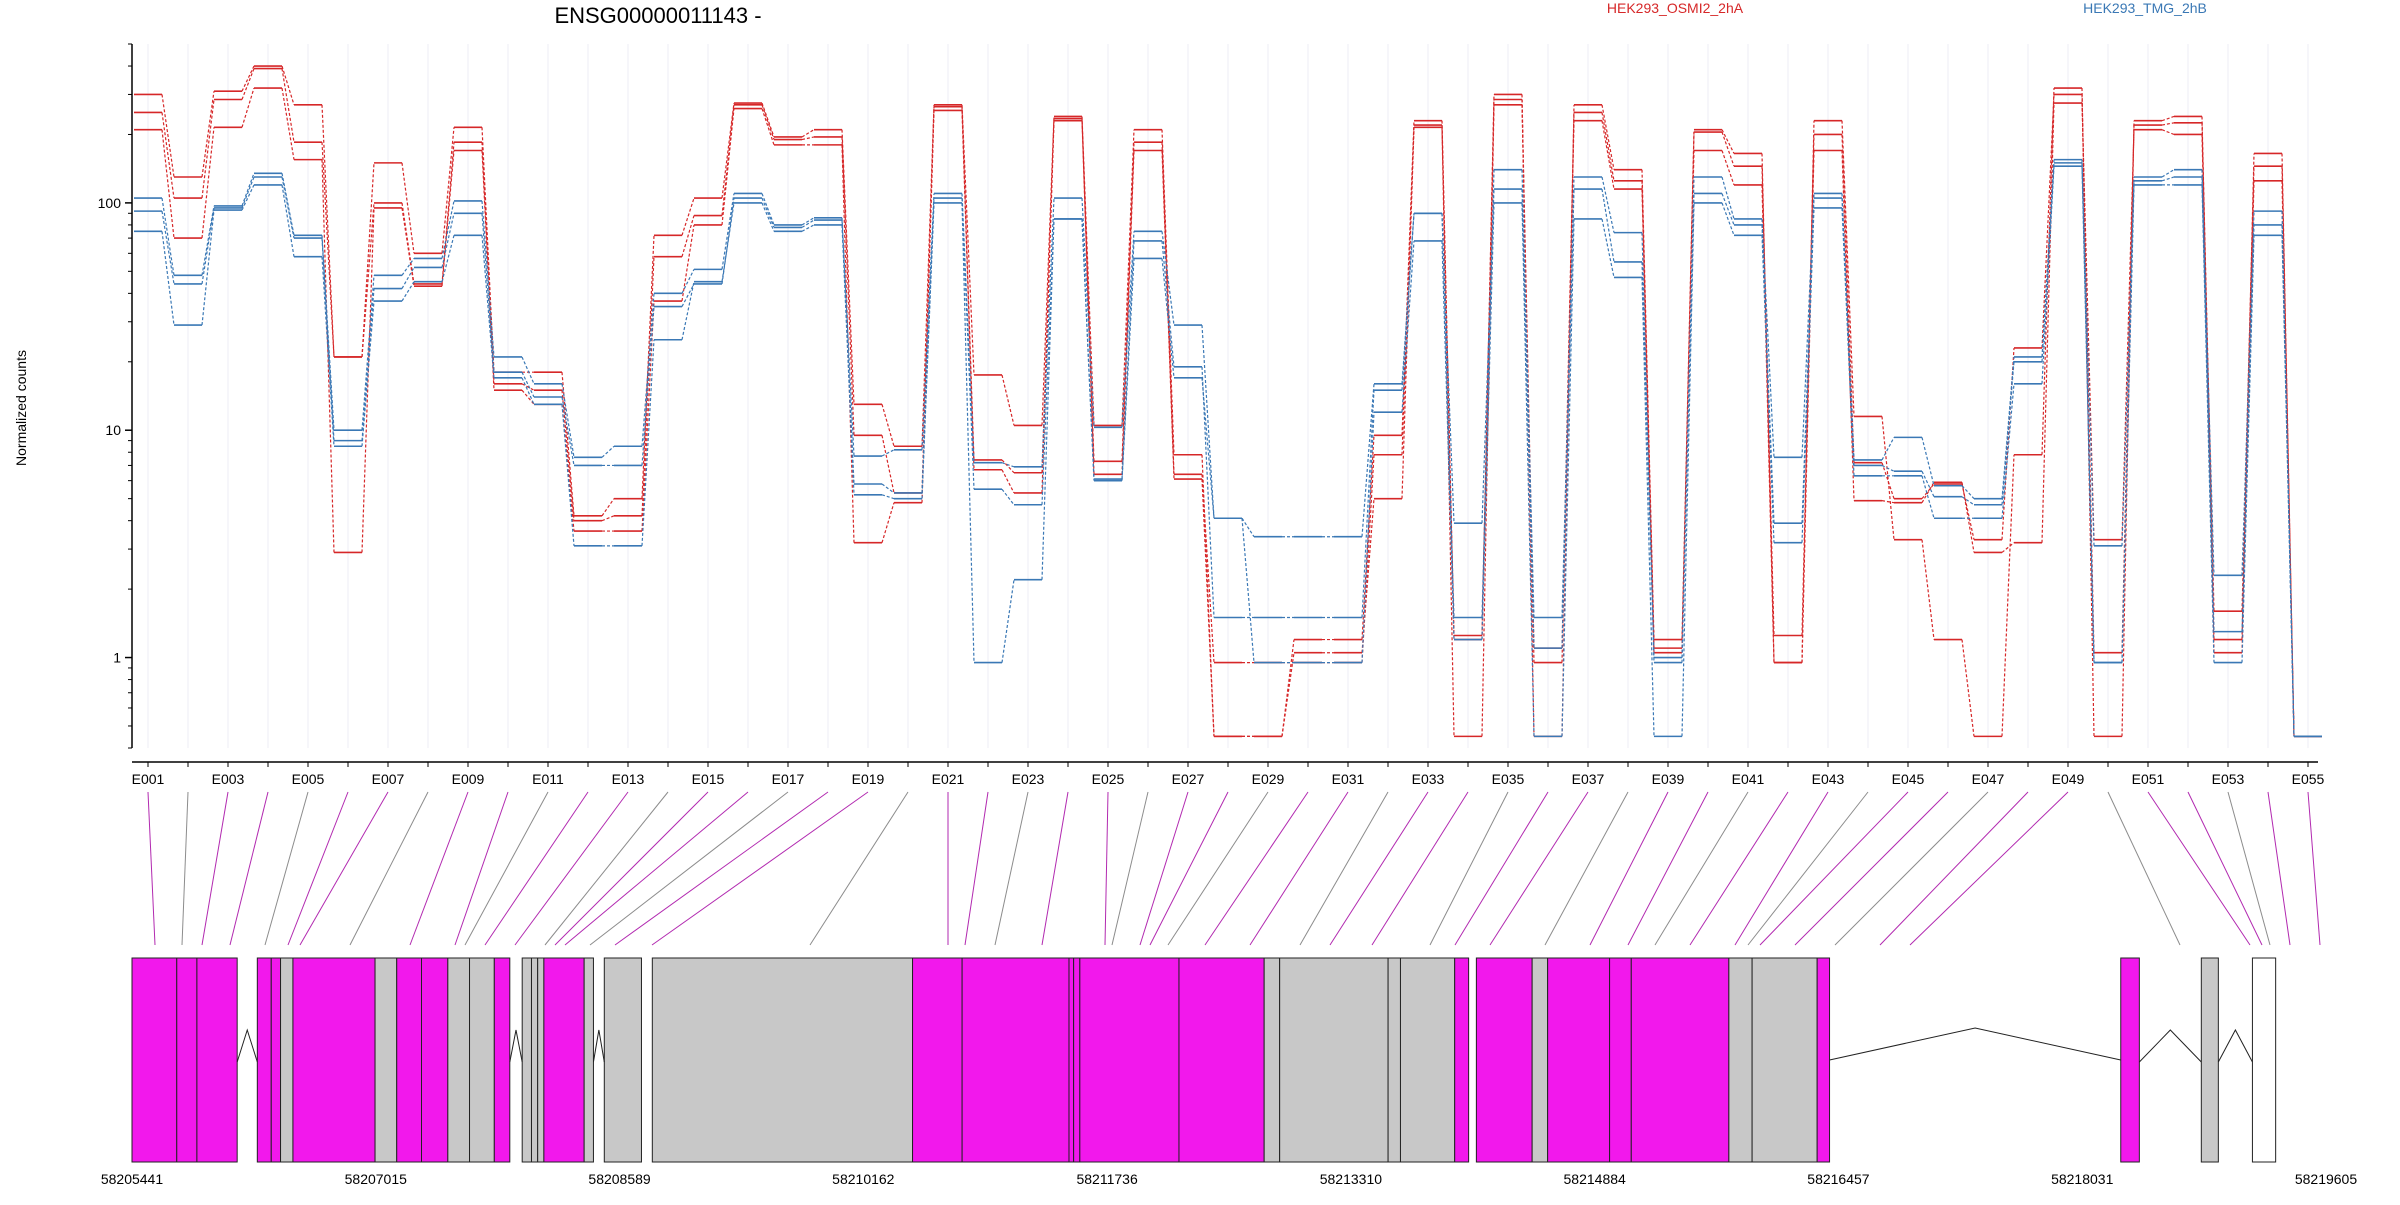 This screenshot has height=1205, width=2400. I want to click on genomic-tick-label: 58207015, so click(376, 1179).